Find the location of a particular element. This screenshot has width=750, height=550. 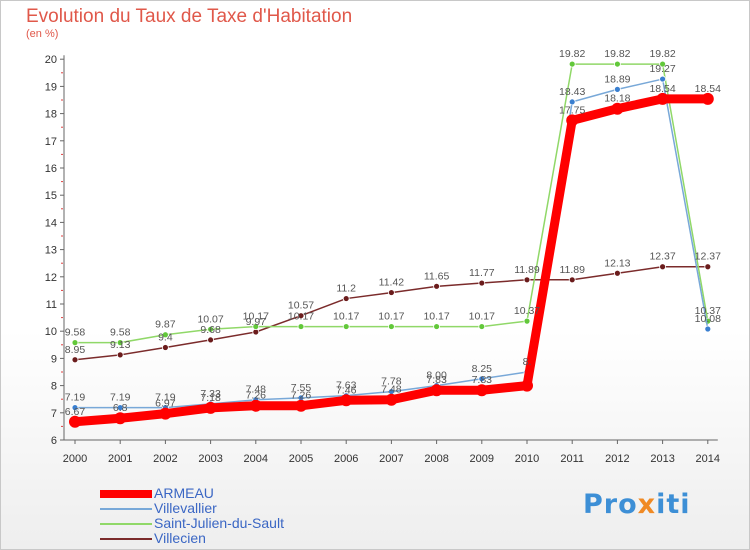

y-tick-label: 14 is located at coordinates (51, 223).